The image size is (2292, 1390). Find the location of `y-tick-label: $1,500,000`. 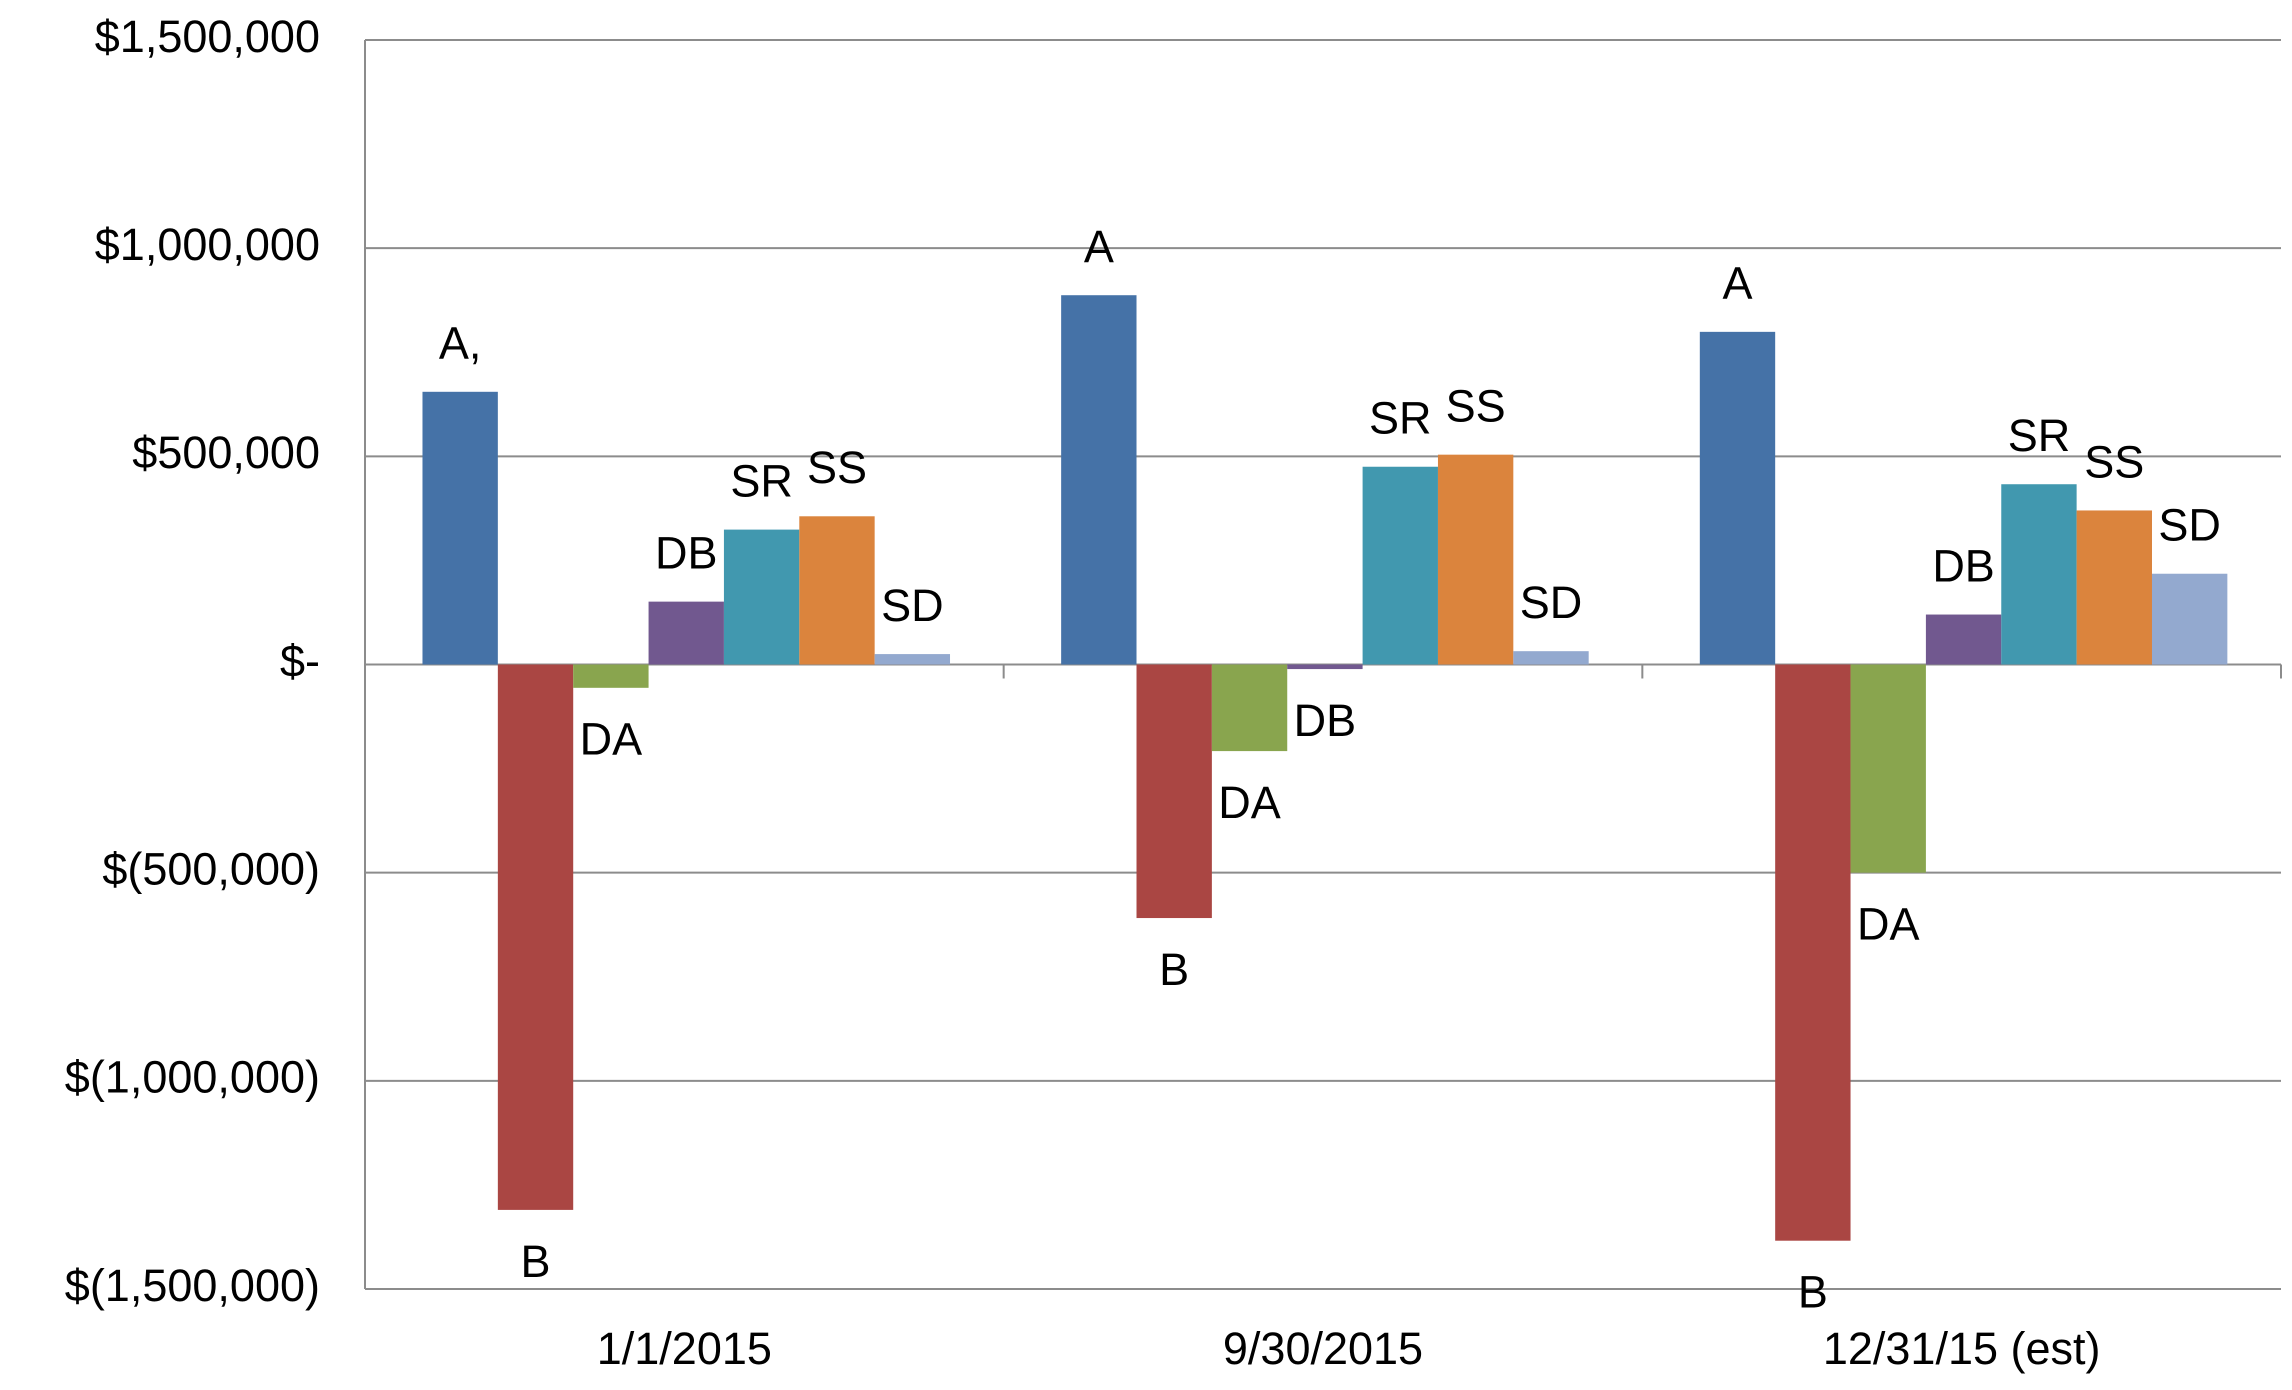

y-tick-label: $1,500,000 is located at coordinates (207, 36).